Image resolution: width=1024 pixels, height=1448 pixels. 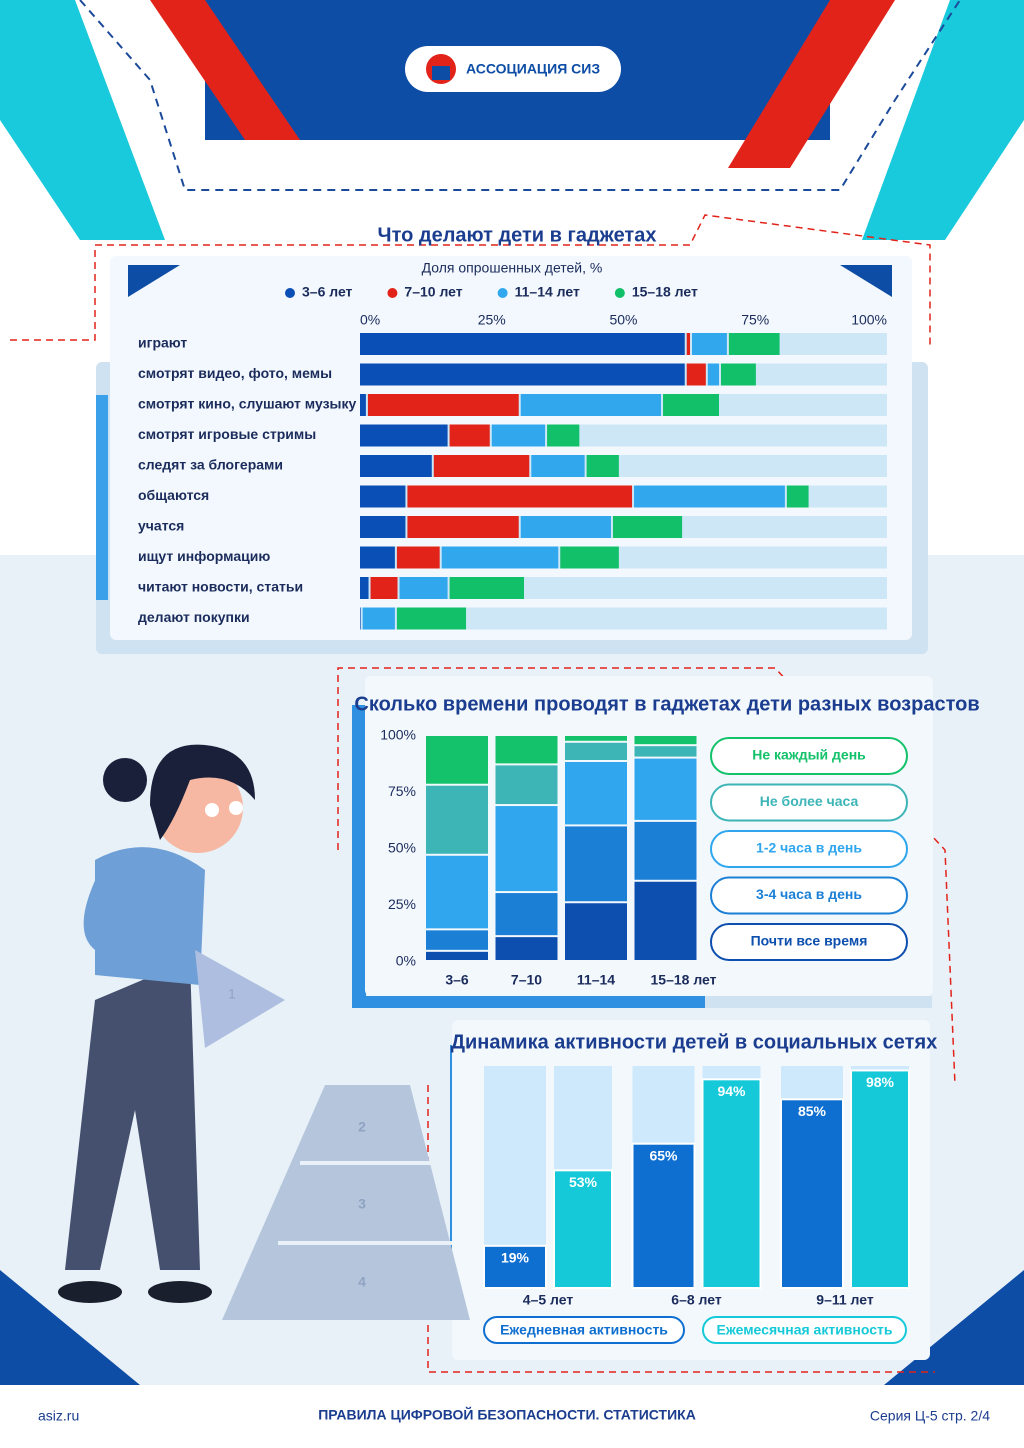 I want to click on category-label: читают новости, статьи, so click(x=220, y=587).